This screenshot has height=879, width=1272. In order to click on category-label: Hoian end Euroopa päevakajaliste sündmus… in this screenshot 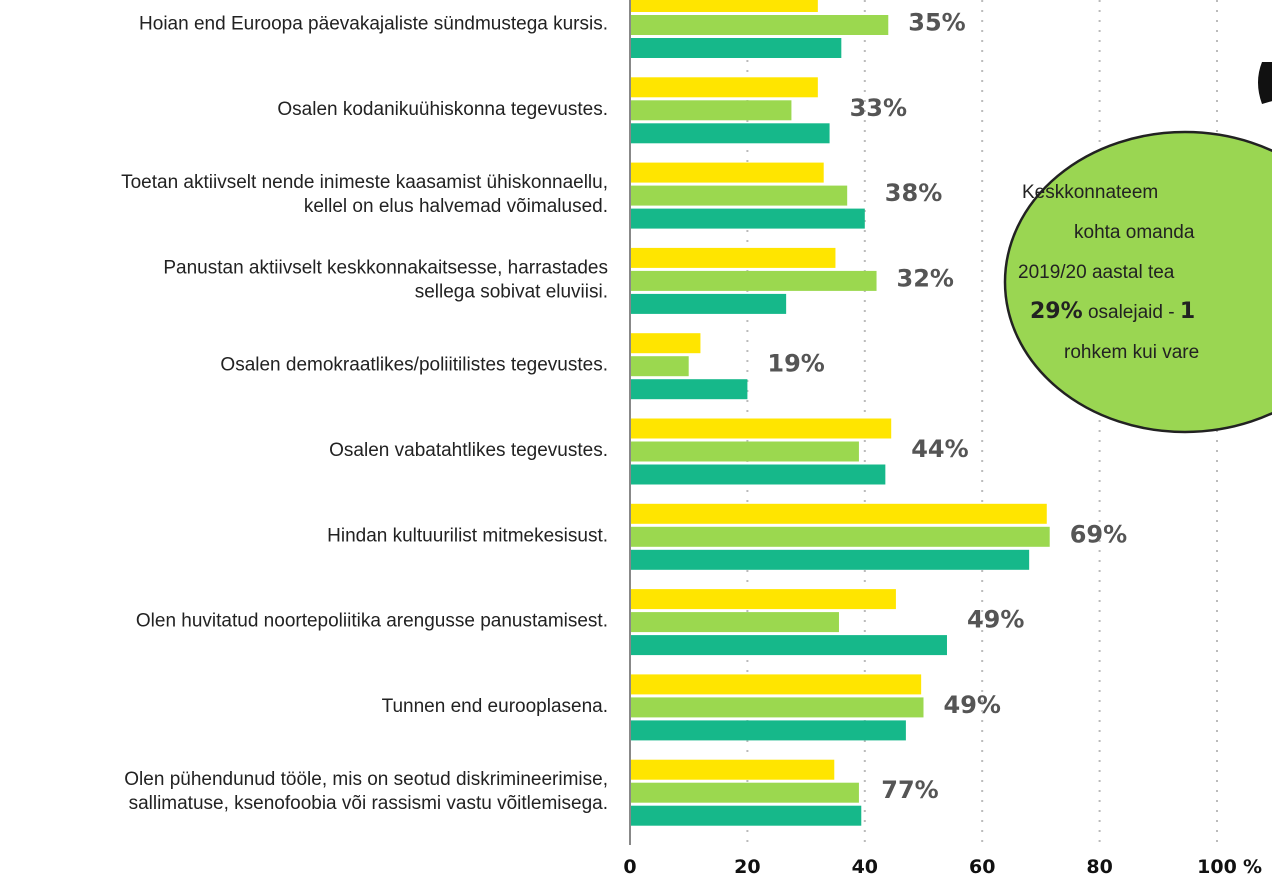, I will do `click(373, 24)`.